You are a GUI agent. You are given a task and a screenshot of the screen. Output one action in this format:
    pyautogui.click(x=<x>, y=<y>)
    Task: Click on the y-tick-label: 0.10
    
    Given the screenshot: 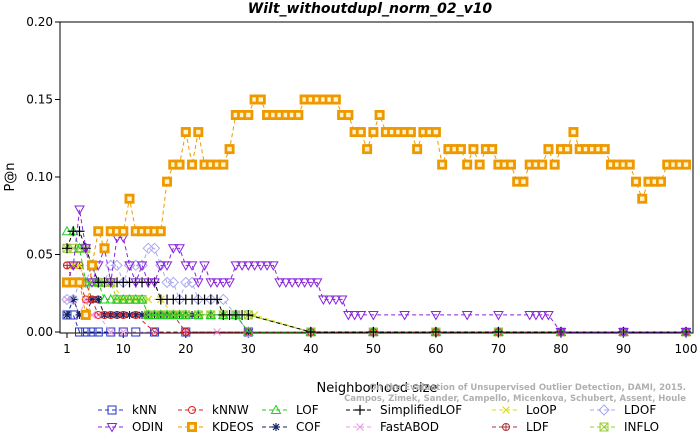 What is the action you would take?
    pyautogui.click(x=39, y=177)
    